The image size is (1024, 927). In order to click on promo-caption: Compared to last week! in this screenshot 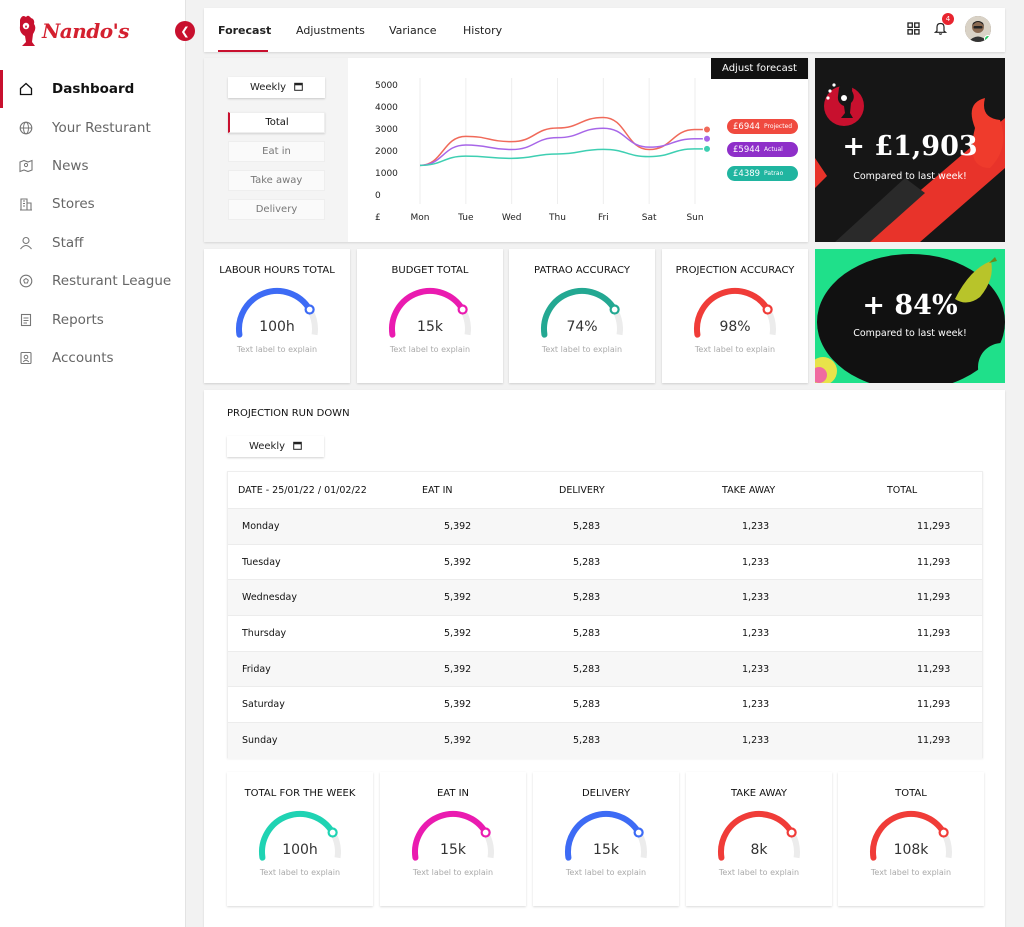, I will do `click(910, 333)`.